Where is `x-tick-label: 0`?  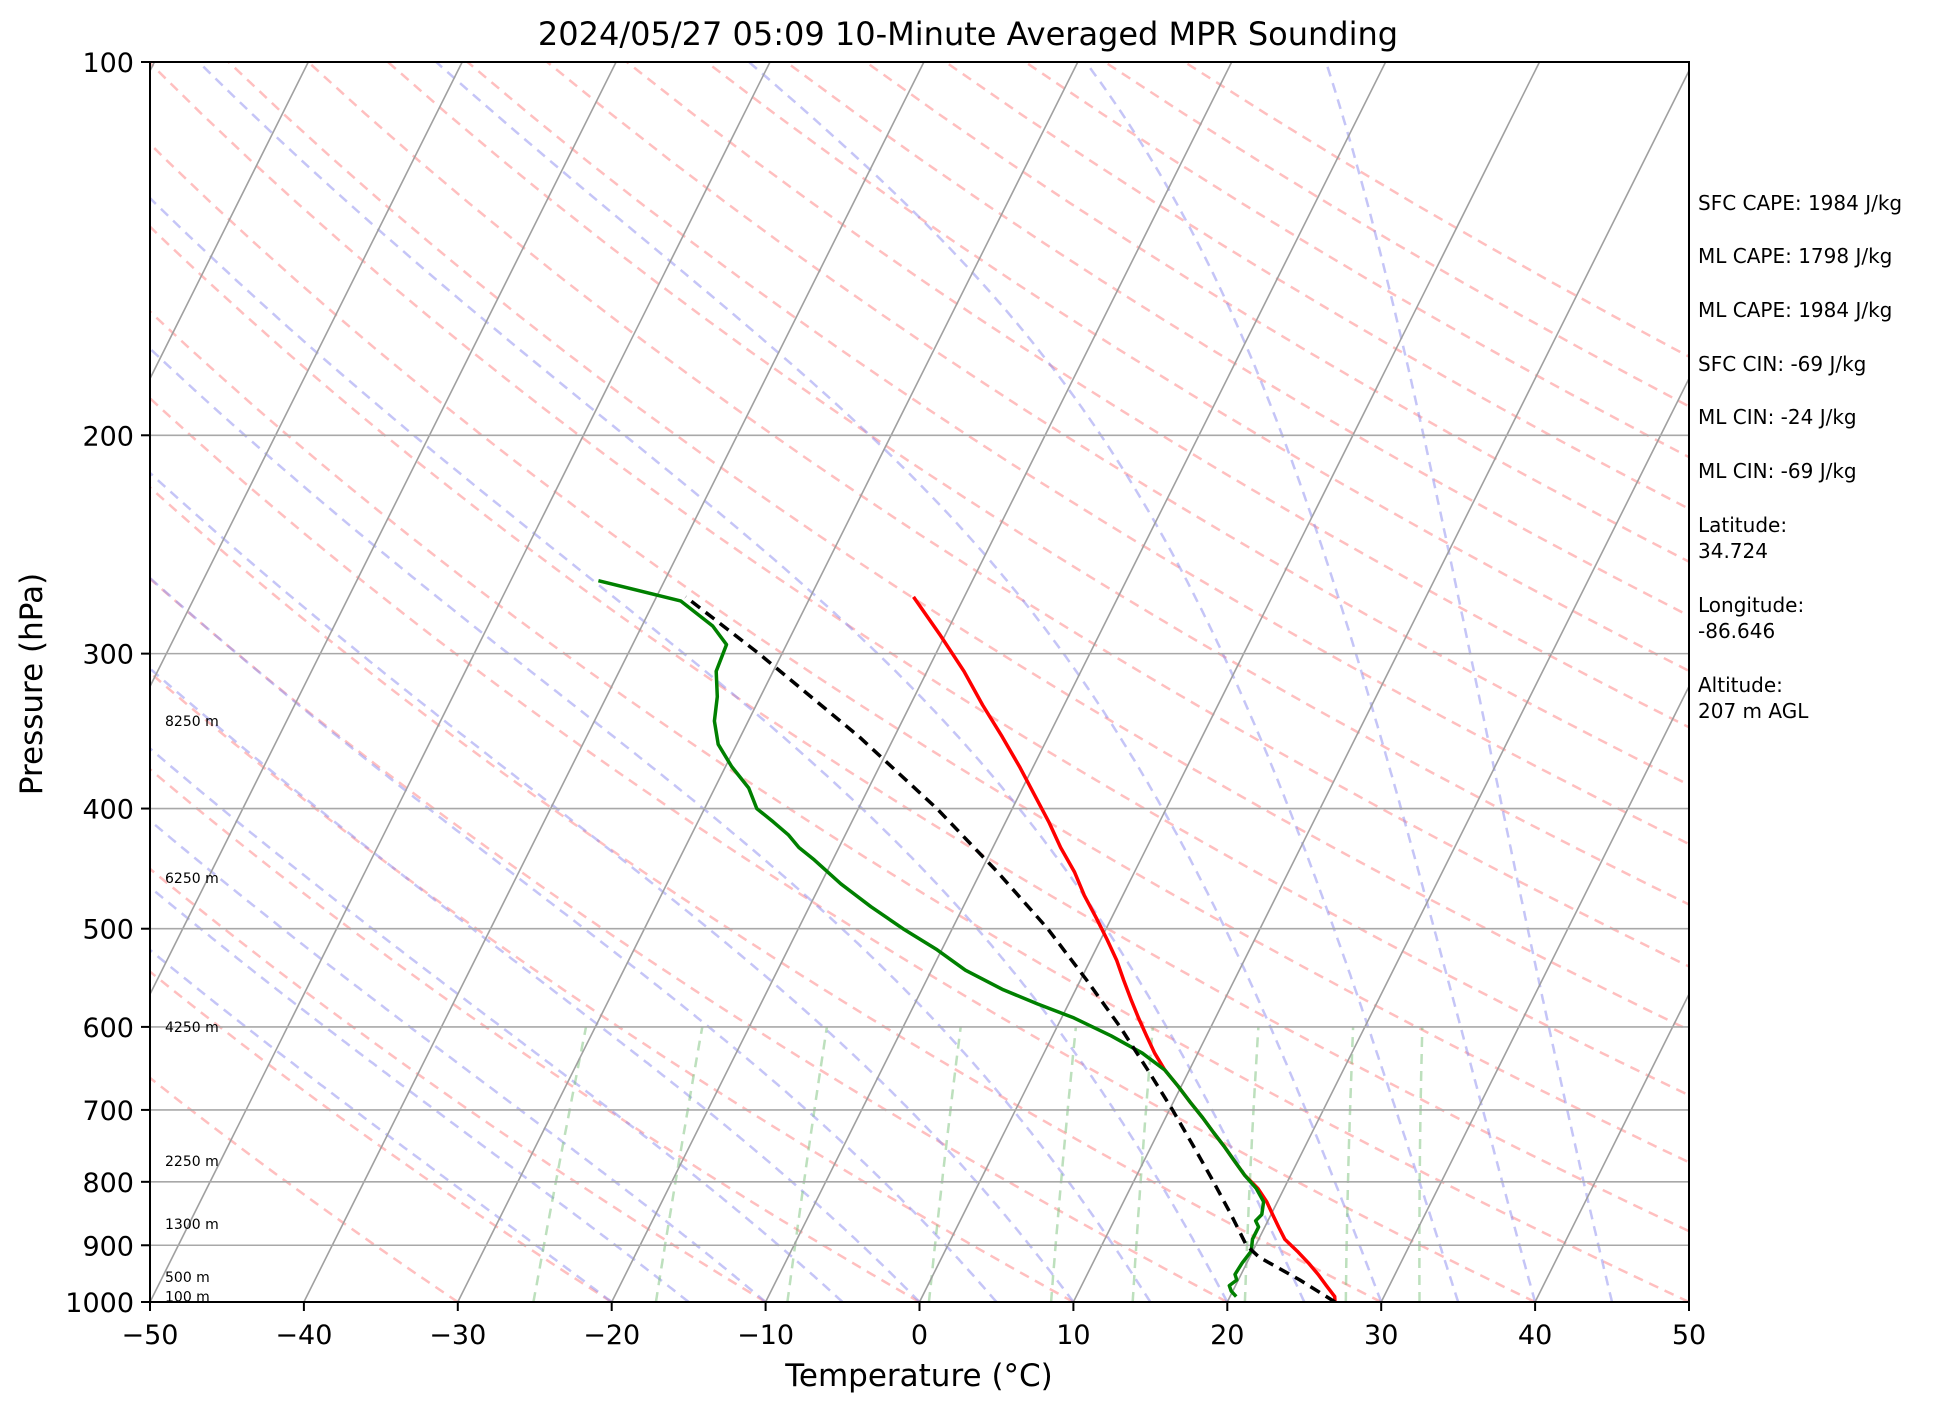 x-tick-label: 0 is located at coordinates (919, 1335).